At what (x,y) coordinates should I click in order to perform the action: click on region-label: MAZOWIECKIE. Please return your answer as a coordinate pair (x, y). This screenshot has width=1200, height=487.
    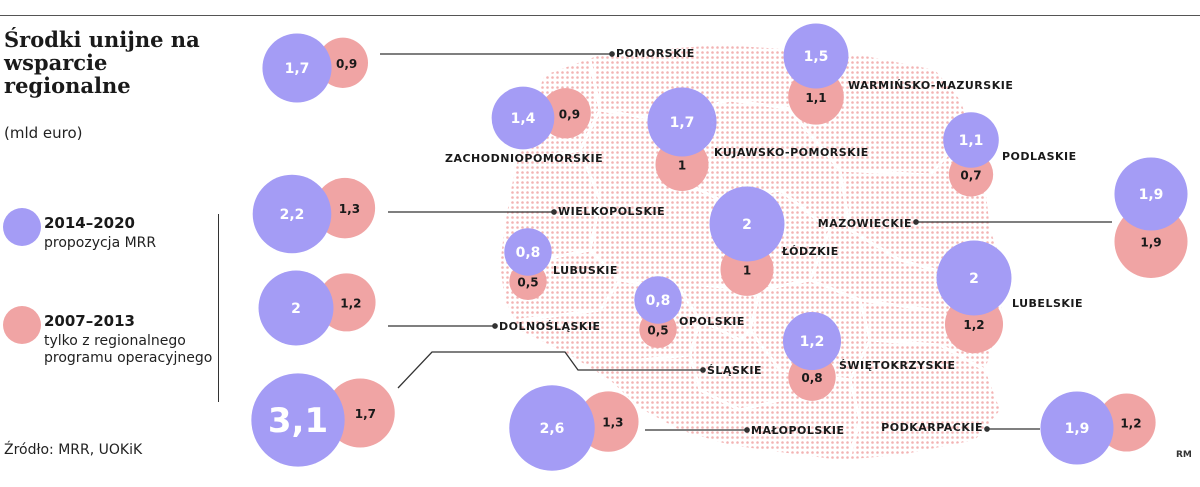
    Looking at the image, I should click on (865, 223).